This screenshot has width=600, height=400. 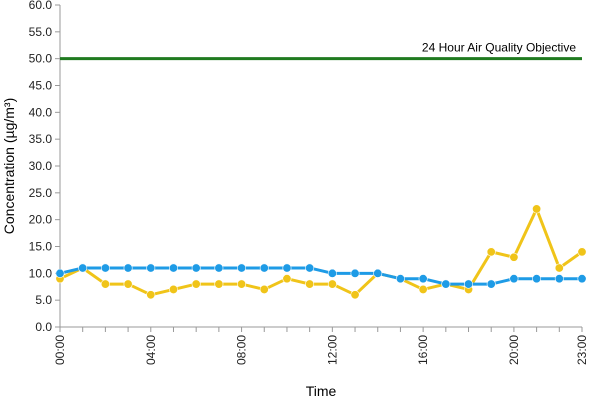 I want to click on y-tick-label: 25.0, so click(x=41, y=193).